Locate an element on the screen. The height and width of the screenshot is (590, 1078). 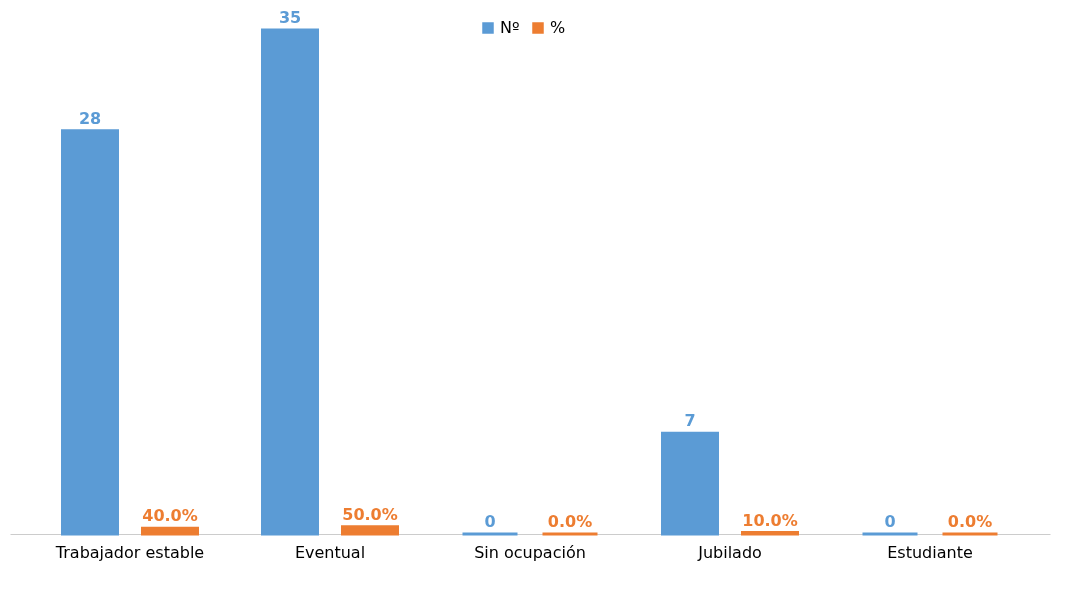
x-tick-label: Eventual is located at coordinates (330, 552).